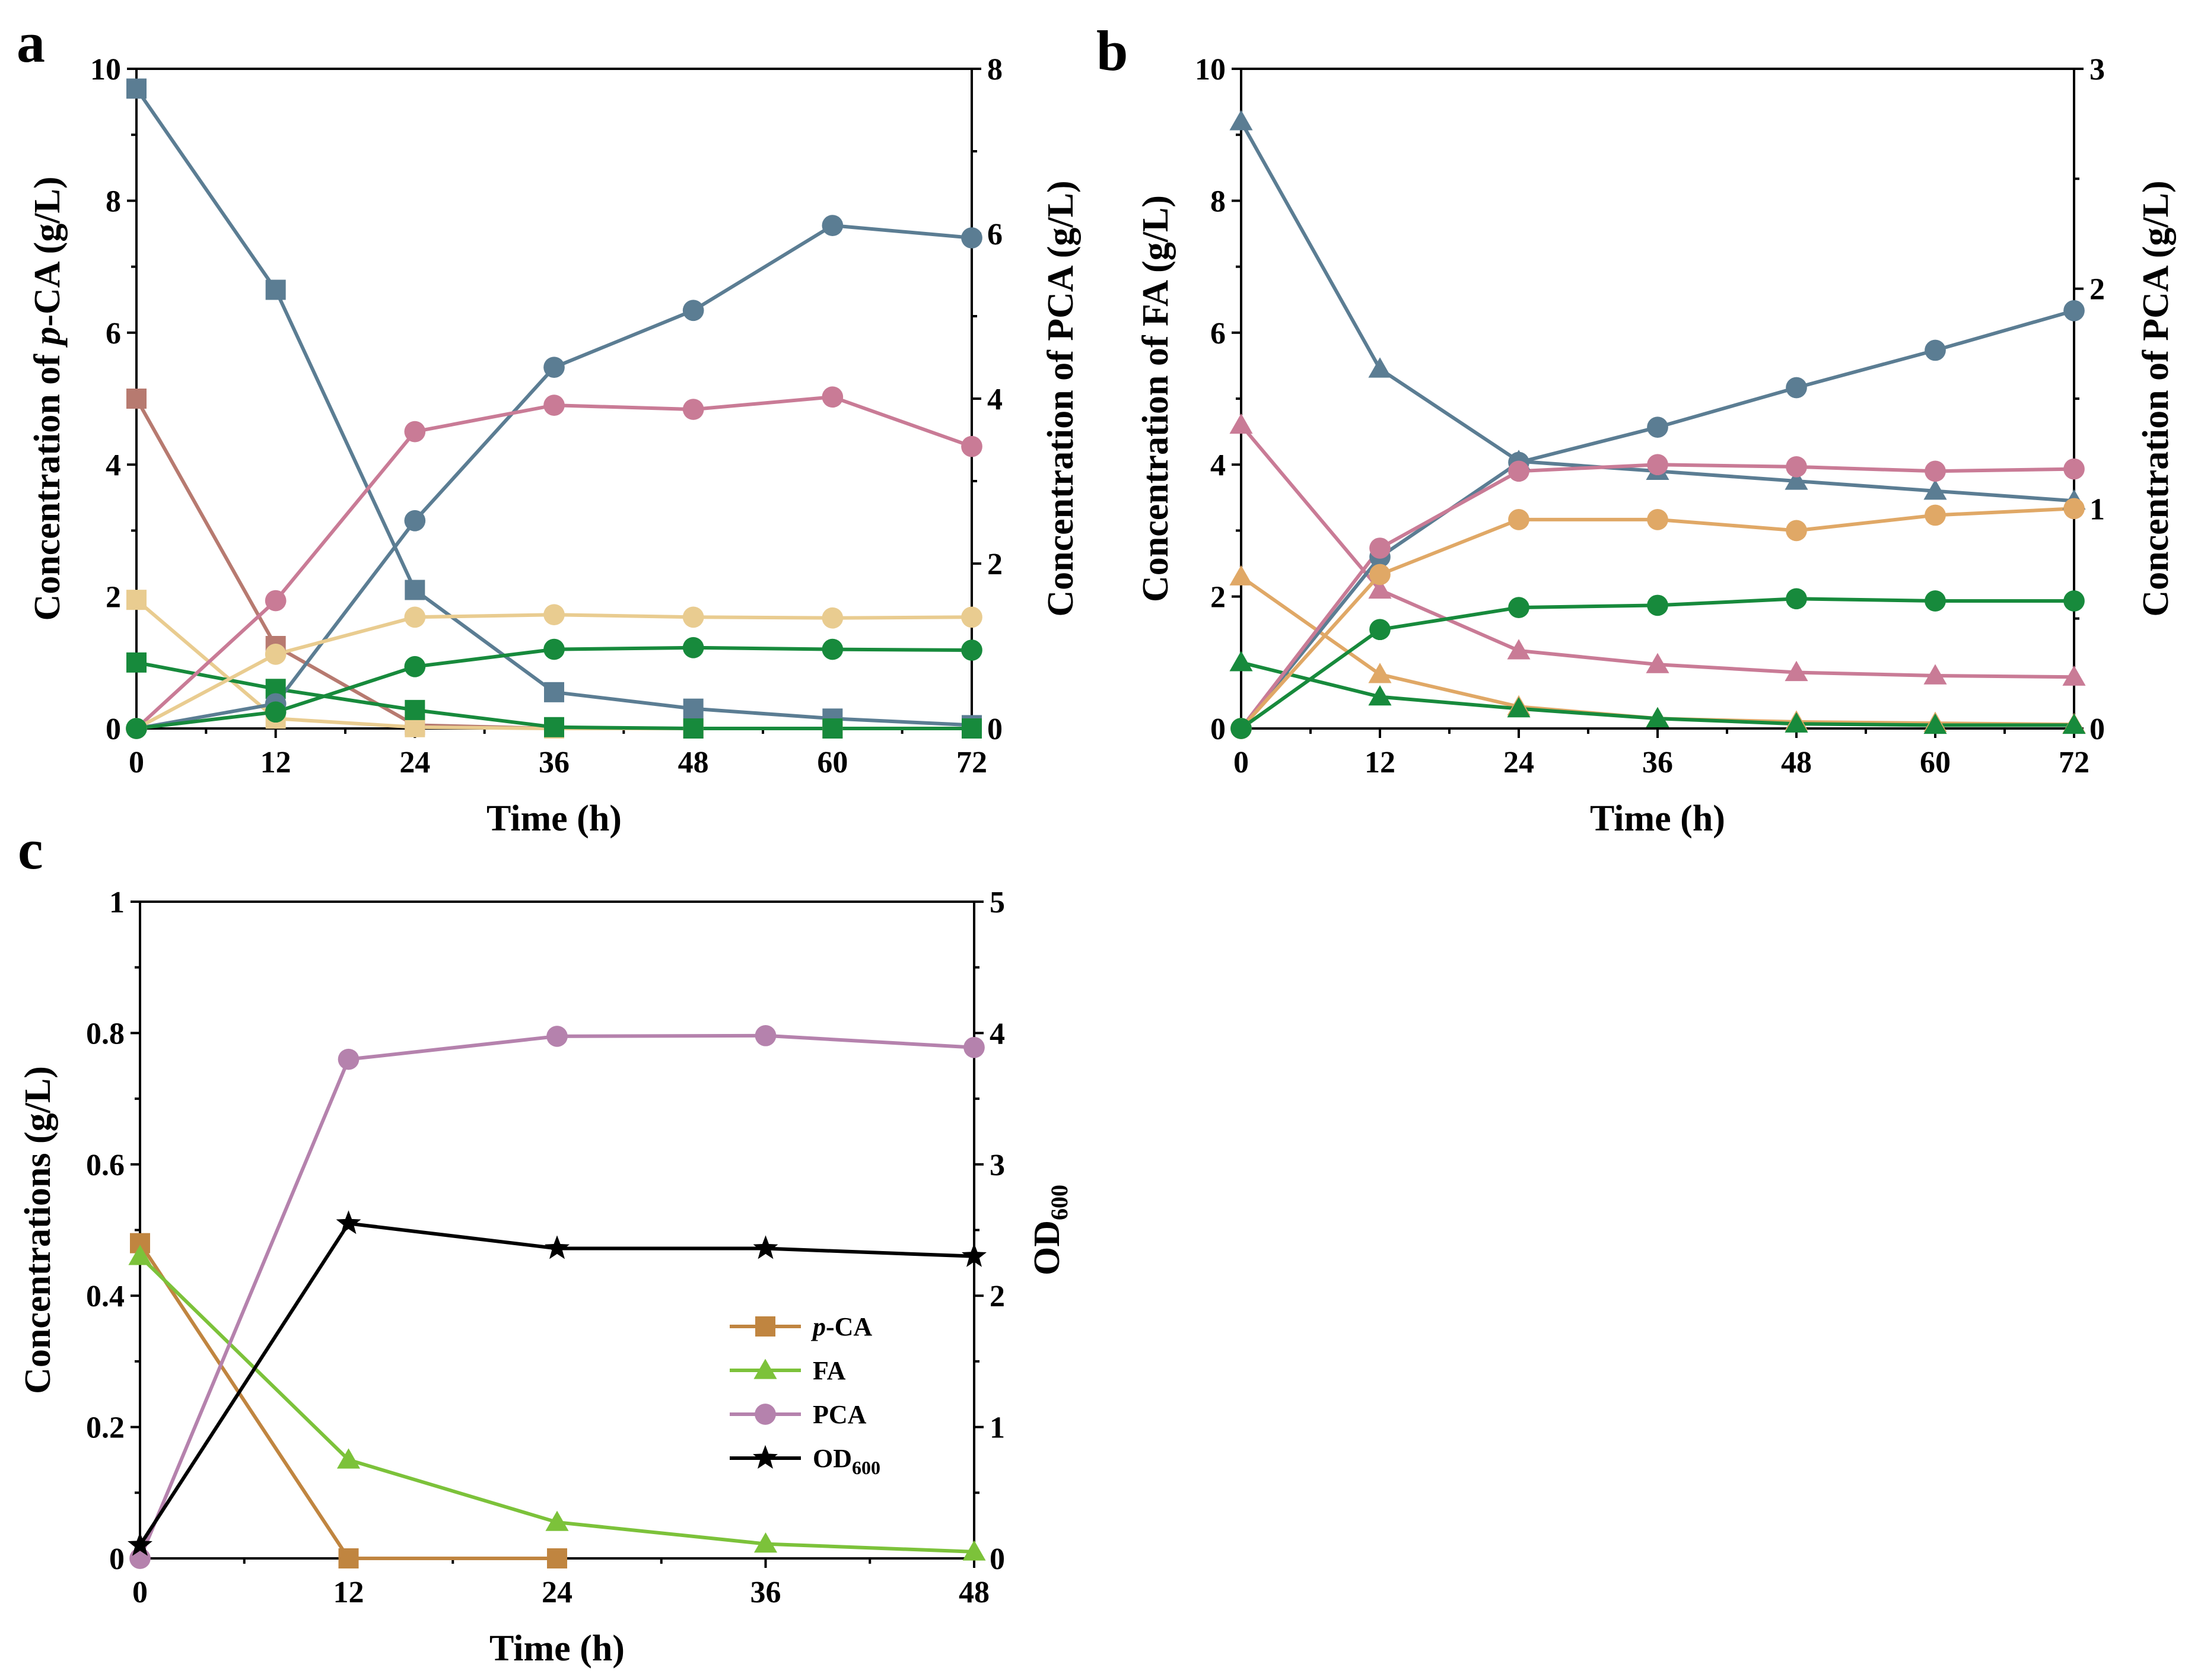 The height and width of the screenshot is (1680, 2185). I want to click on legend-label: FA, so click(829, 1370).